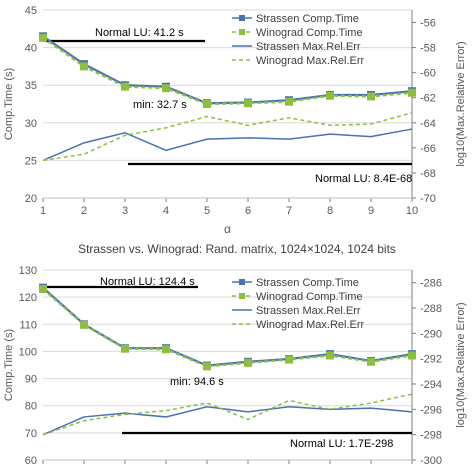 The width and height of the screenshot is (474, 474). I want to click on y-tick-label: 130, so click(28, 271).